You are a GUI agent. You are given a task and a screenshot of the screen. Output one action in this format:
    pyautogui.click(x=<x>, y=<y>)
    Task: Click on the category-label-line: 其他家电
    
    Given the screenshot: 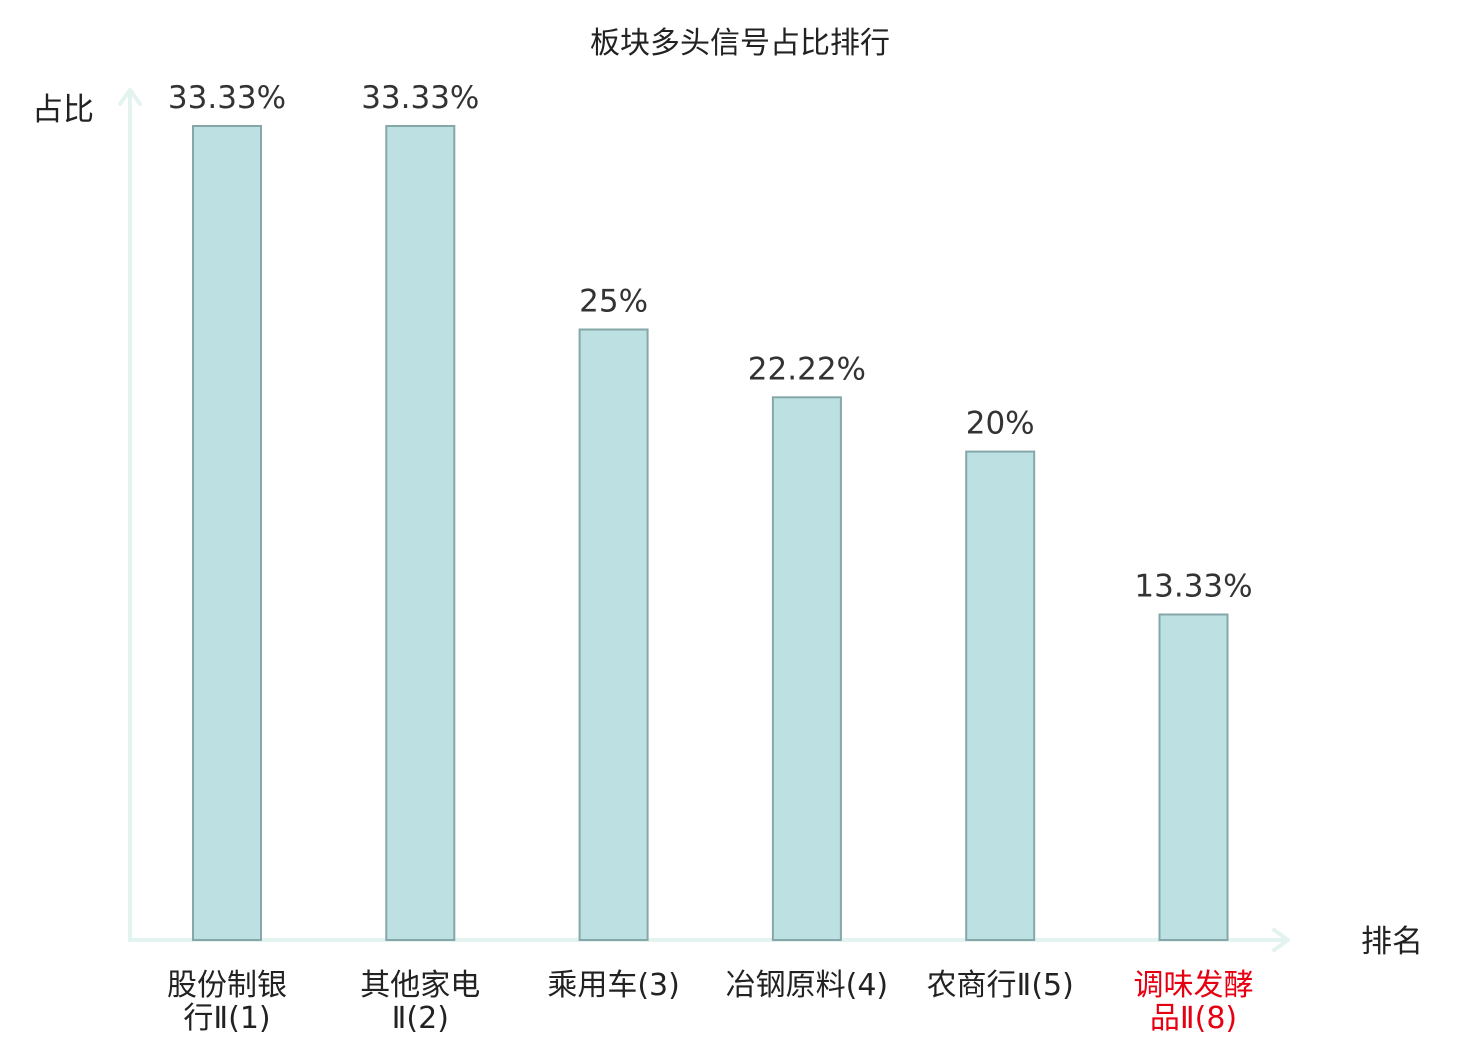 What is the action you would take?
    pyautogui.click(x=420, y=985)
    